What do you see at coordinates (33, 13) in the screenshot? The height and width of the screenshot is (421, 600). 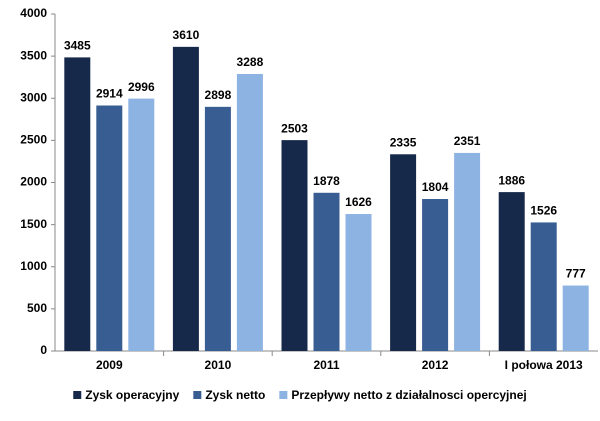 I see `y-tick-label: 4000` at bounding box center [33, 13].